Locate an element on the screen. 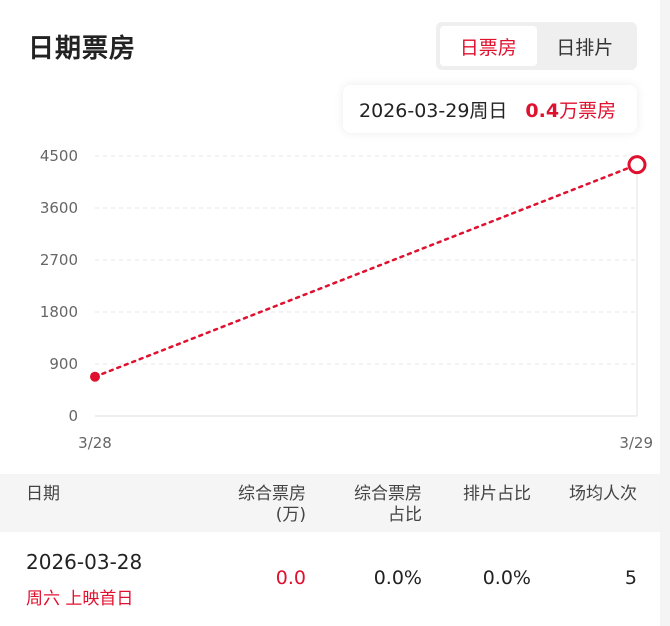 The height and width of the screenshot is (626, 670). svg-text: 2700 is located at coordinates (59, 260).